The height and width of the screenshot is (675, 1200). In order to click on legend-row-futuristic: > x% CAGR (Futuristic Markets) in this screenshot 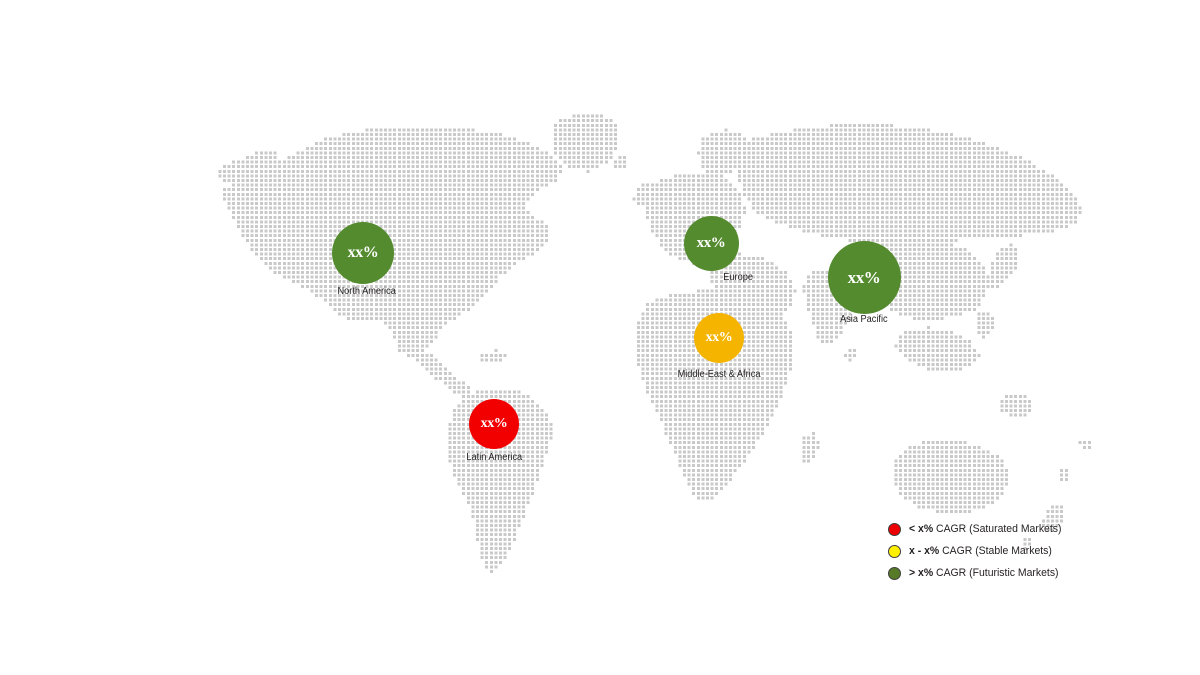, I will do `click(1003, 573)`.